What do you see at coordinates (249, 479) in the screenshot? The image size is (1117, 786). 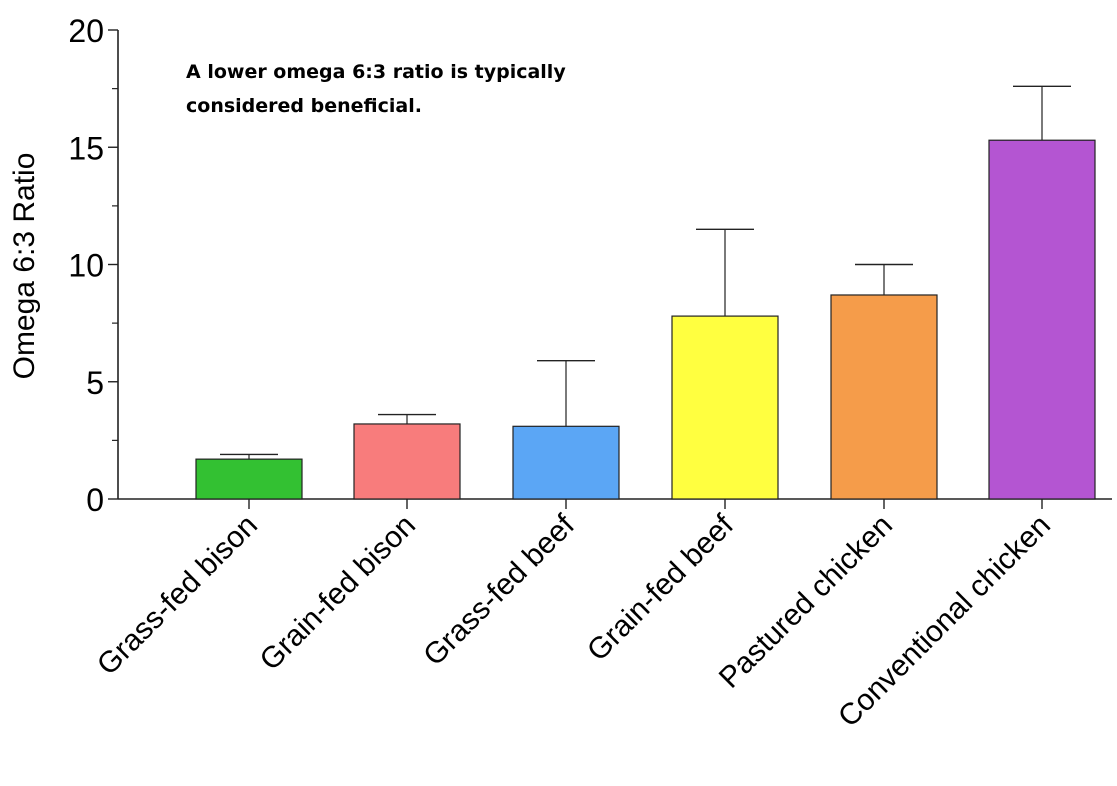 I see `bar-grass-fed-bison` at bounding box center [249, 479].